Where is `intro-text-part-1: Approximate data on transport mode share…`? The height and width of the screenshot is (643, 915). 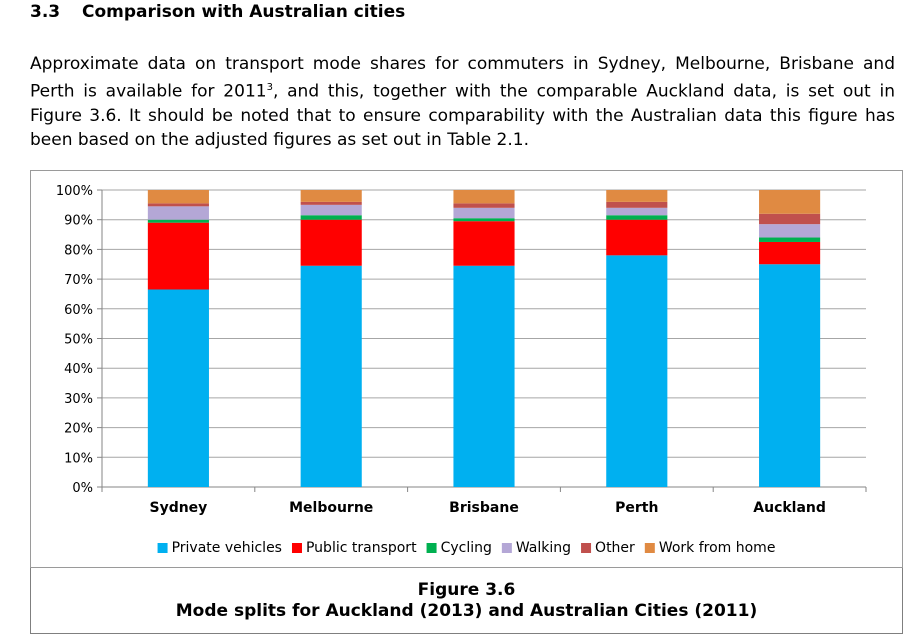
intro-text-part-1: Approximate data on transport mode share… is located at coordinates (462, 78).